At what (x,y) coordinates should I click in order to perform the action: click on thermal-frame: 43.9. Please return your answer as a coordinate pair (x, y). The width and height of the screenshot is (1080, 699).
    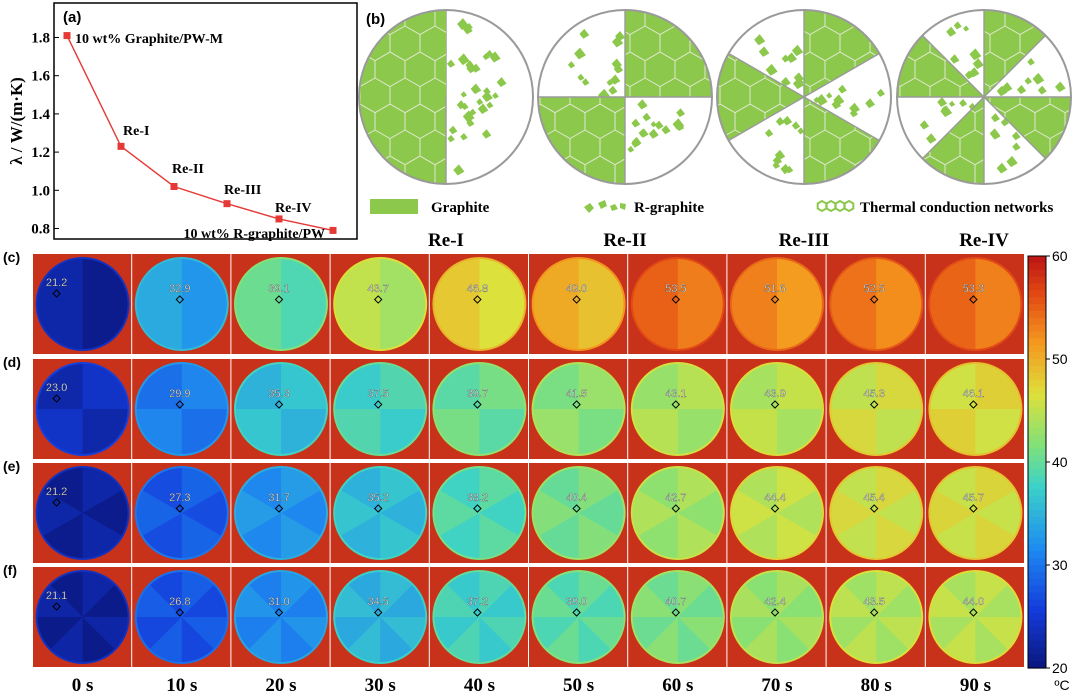
    Looking at the image, I should click on (776, 409).